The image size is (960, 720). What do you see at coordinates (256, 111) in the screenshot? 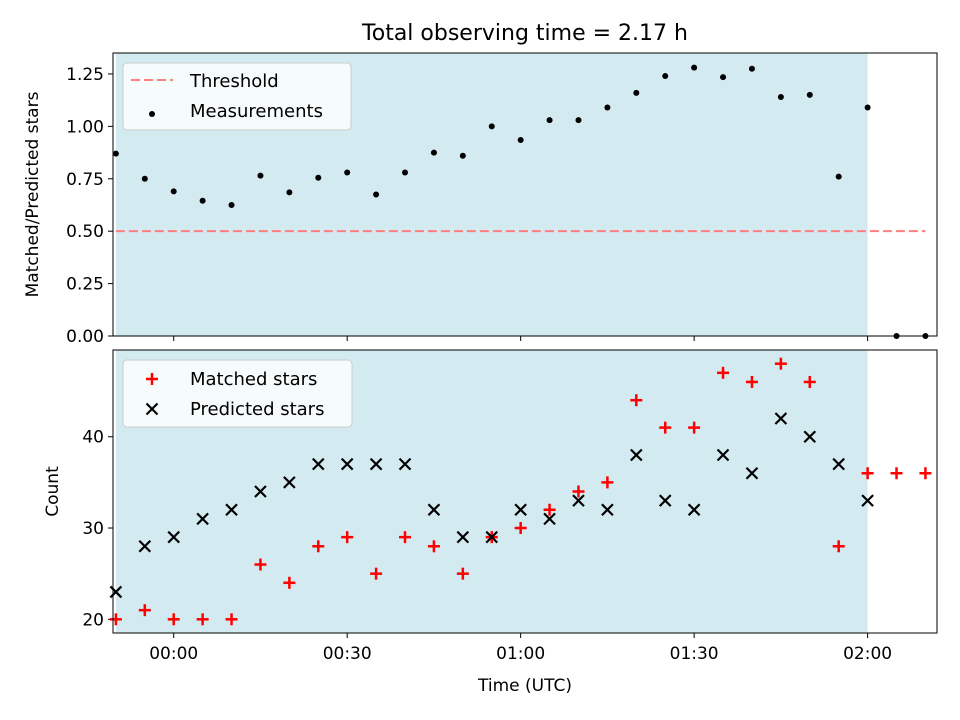
I see `legend-measurements-label: Measurements` at bounding box center [256, 111].